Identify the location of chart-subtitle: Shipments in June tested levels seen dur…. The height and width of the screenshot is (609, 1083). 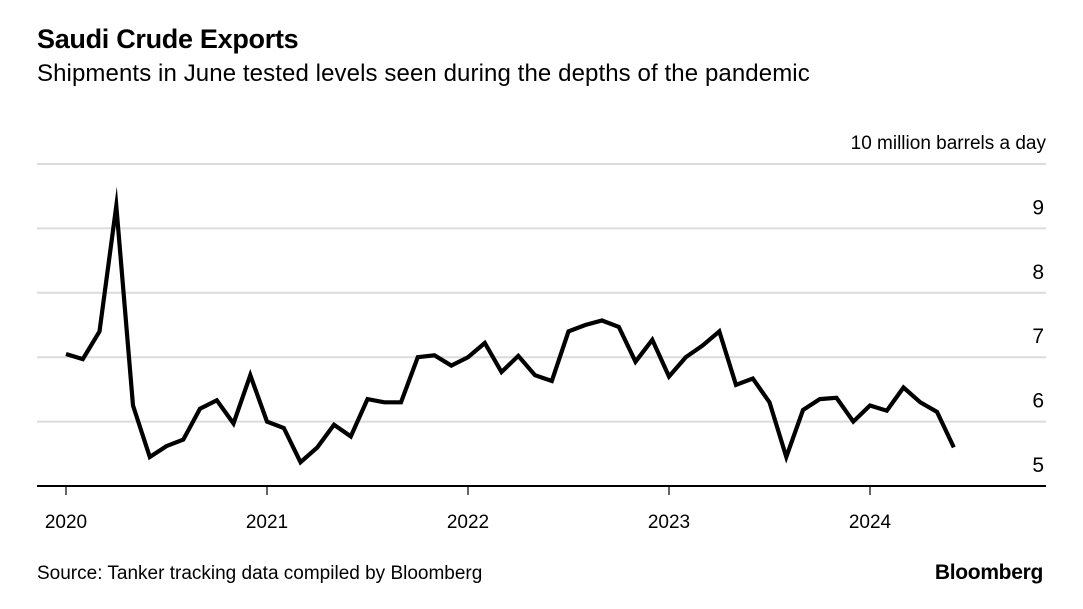
(423, 73).